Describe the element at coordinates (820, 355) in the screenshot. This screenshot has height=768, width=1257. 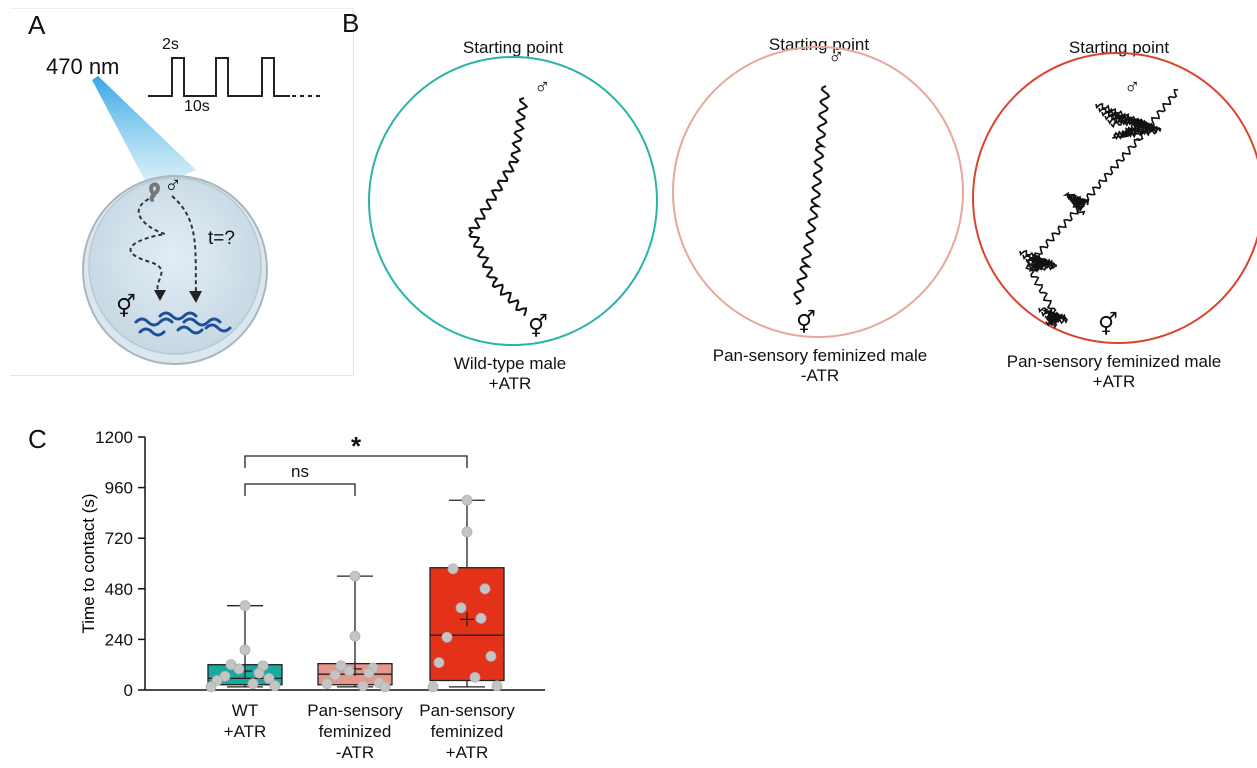
I see `track2-caption-line1: Pan-sensory feminized male` at that location.